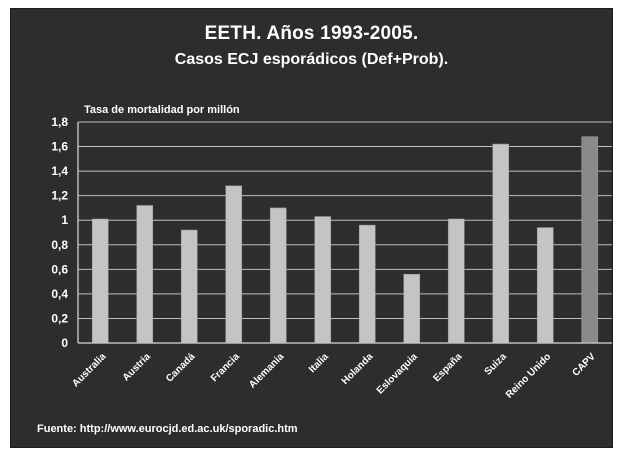 This screenshot has width=623, height=458. What do you see at coordinates (590, 240) in the screenshot?
I see `bar-capv` at bounding box center [590, 240].